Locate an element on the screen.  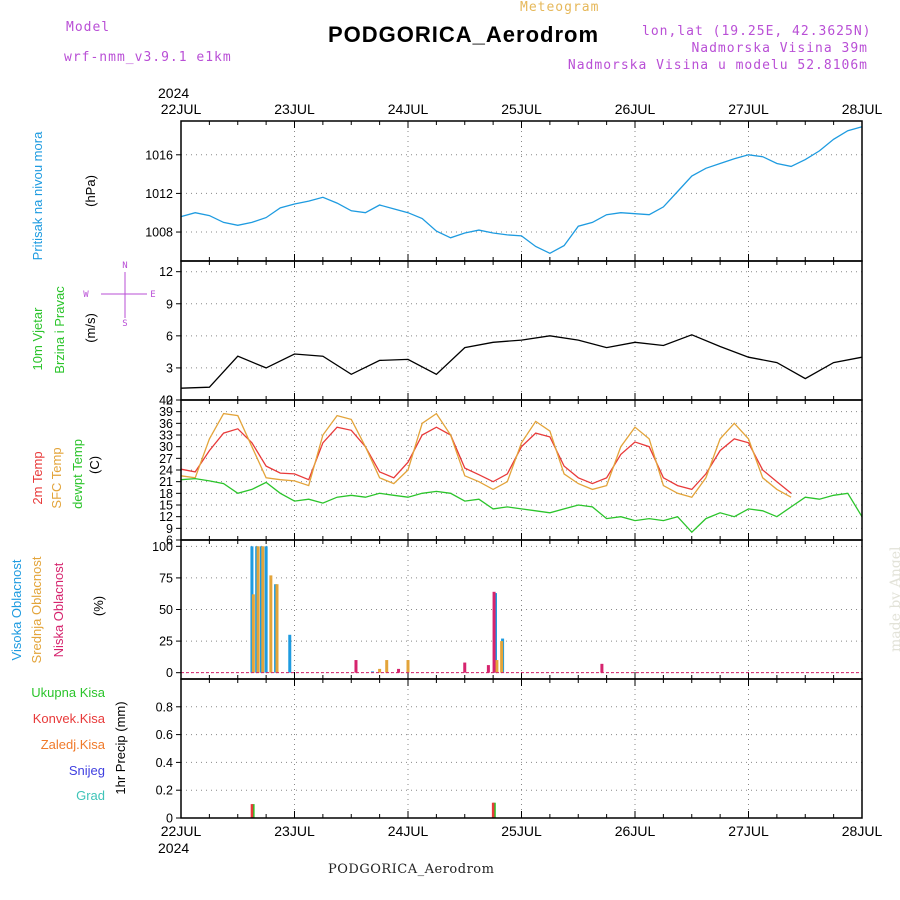
ytick-label: 50 is located at coordinates (166, 610).